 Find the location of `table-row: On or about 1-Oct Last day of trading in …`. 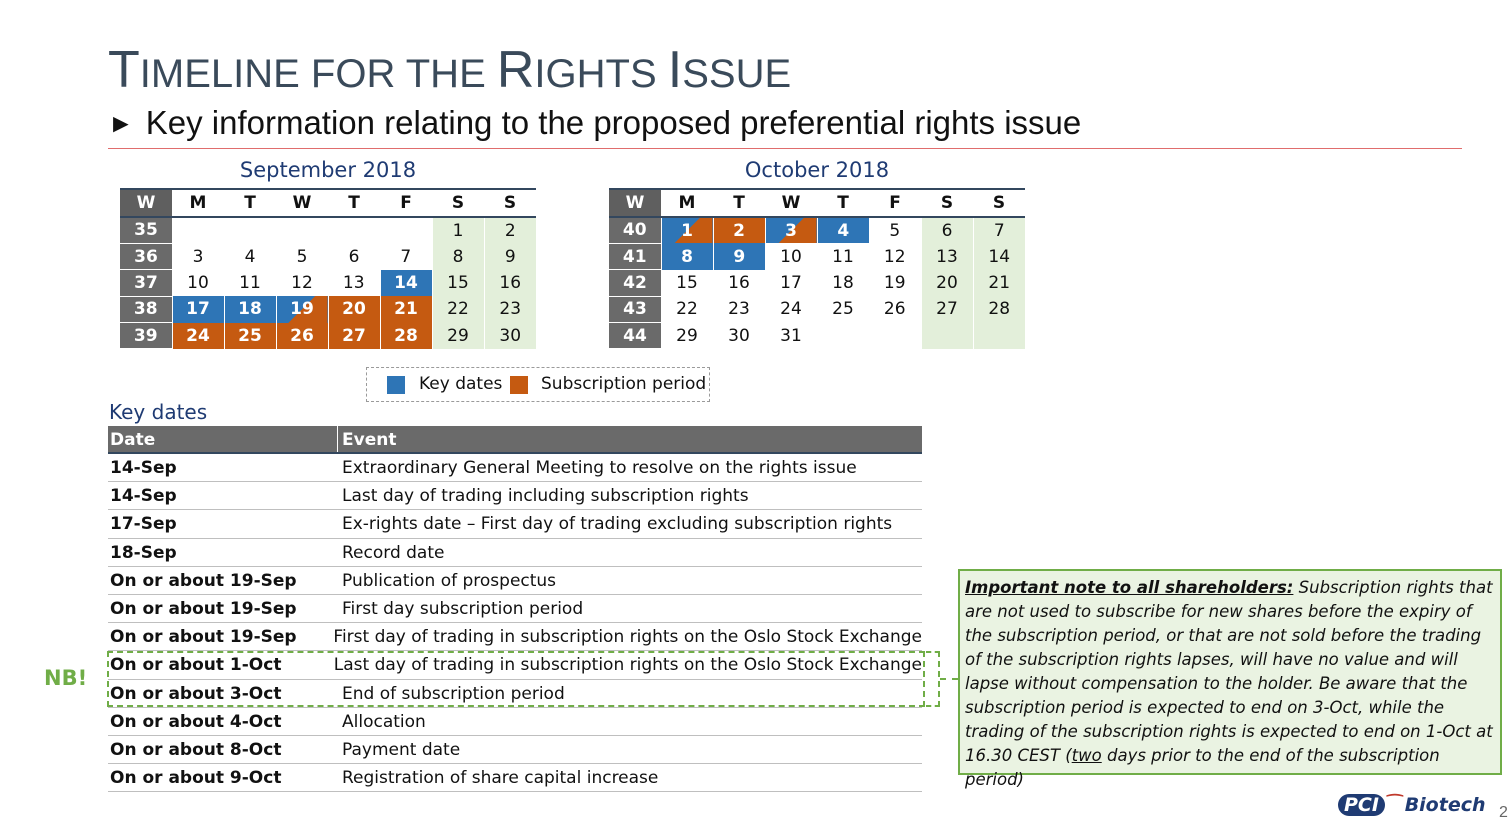

table-row: On or about 1-Oct Last day of trading in … is located at coordinates (515, 665).